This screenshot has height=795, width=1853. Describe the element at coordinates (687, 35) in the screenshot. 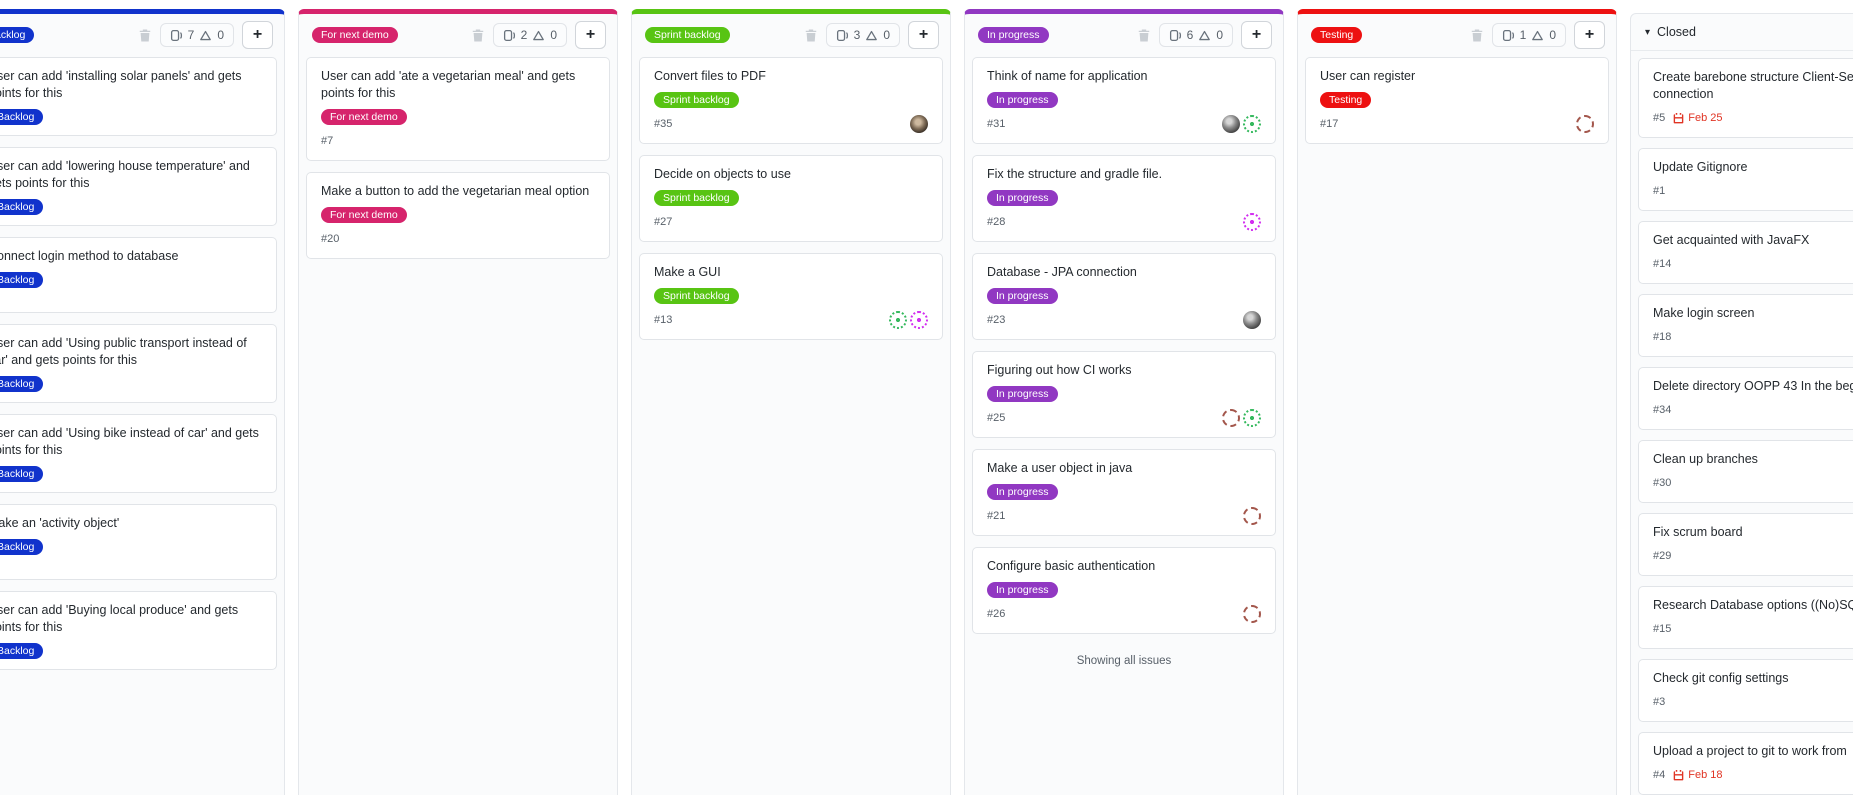

I see `column-name-label: Sprint backlog` at that location.